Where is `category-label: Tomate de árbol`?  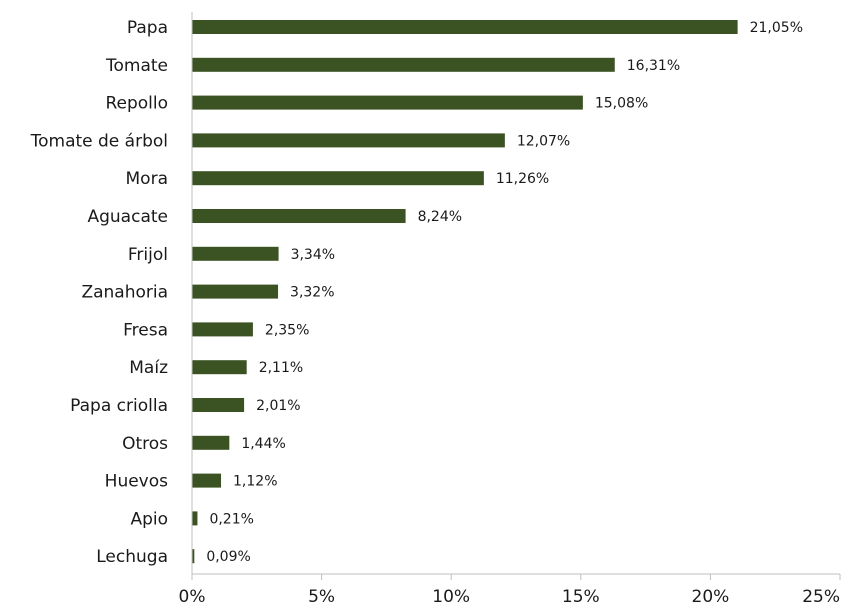
category-label: Tomate de árbol is located at coordinates (99, 141).